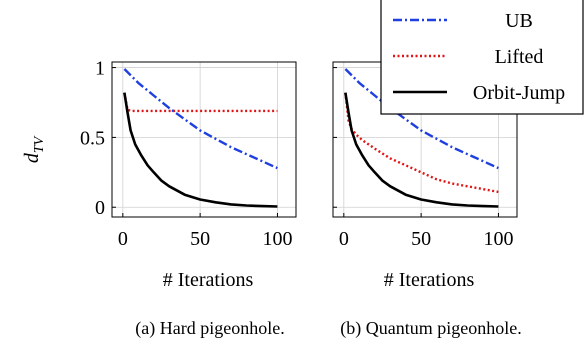 Image resolution: width=584 pixels, height=338 pixels. I want to click on plot-frame, so click(204, 139).